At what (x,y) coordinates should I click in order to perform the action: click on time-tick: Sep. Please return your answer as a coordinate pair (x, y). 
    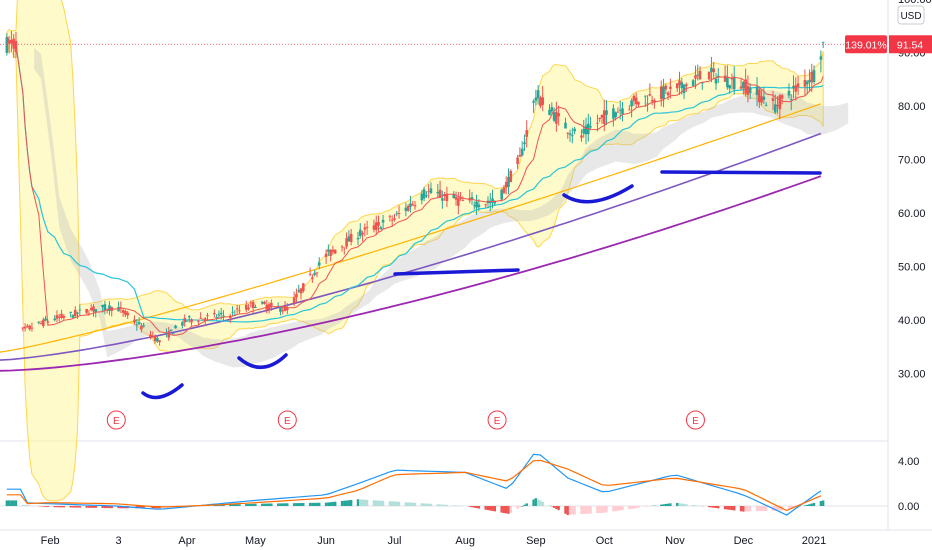
    Looking at the image, I should click on (536, 541).